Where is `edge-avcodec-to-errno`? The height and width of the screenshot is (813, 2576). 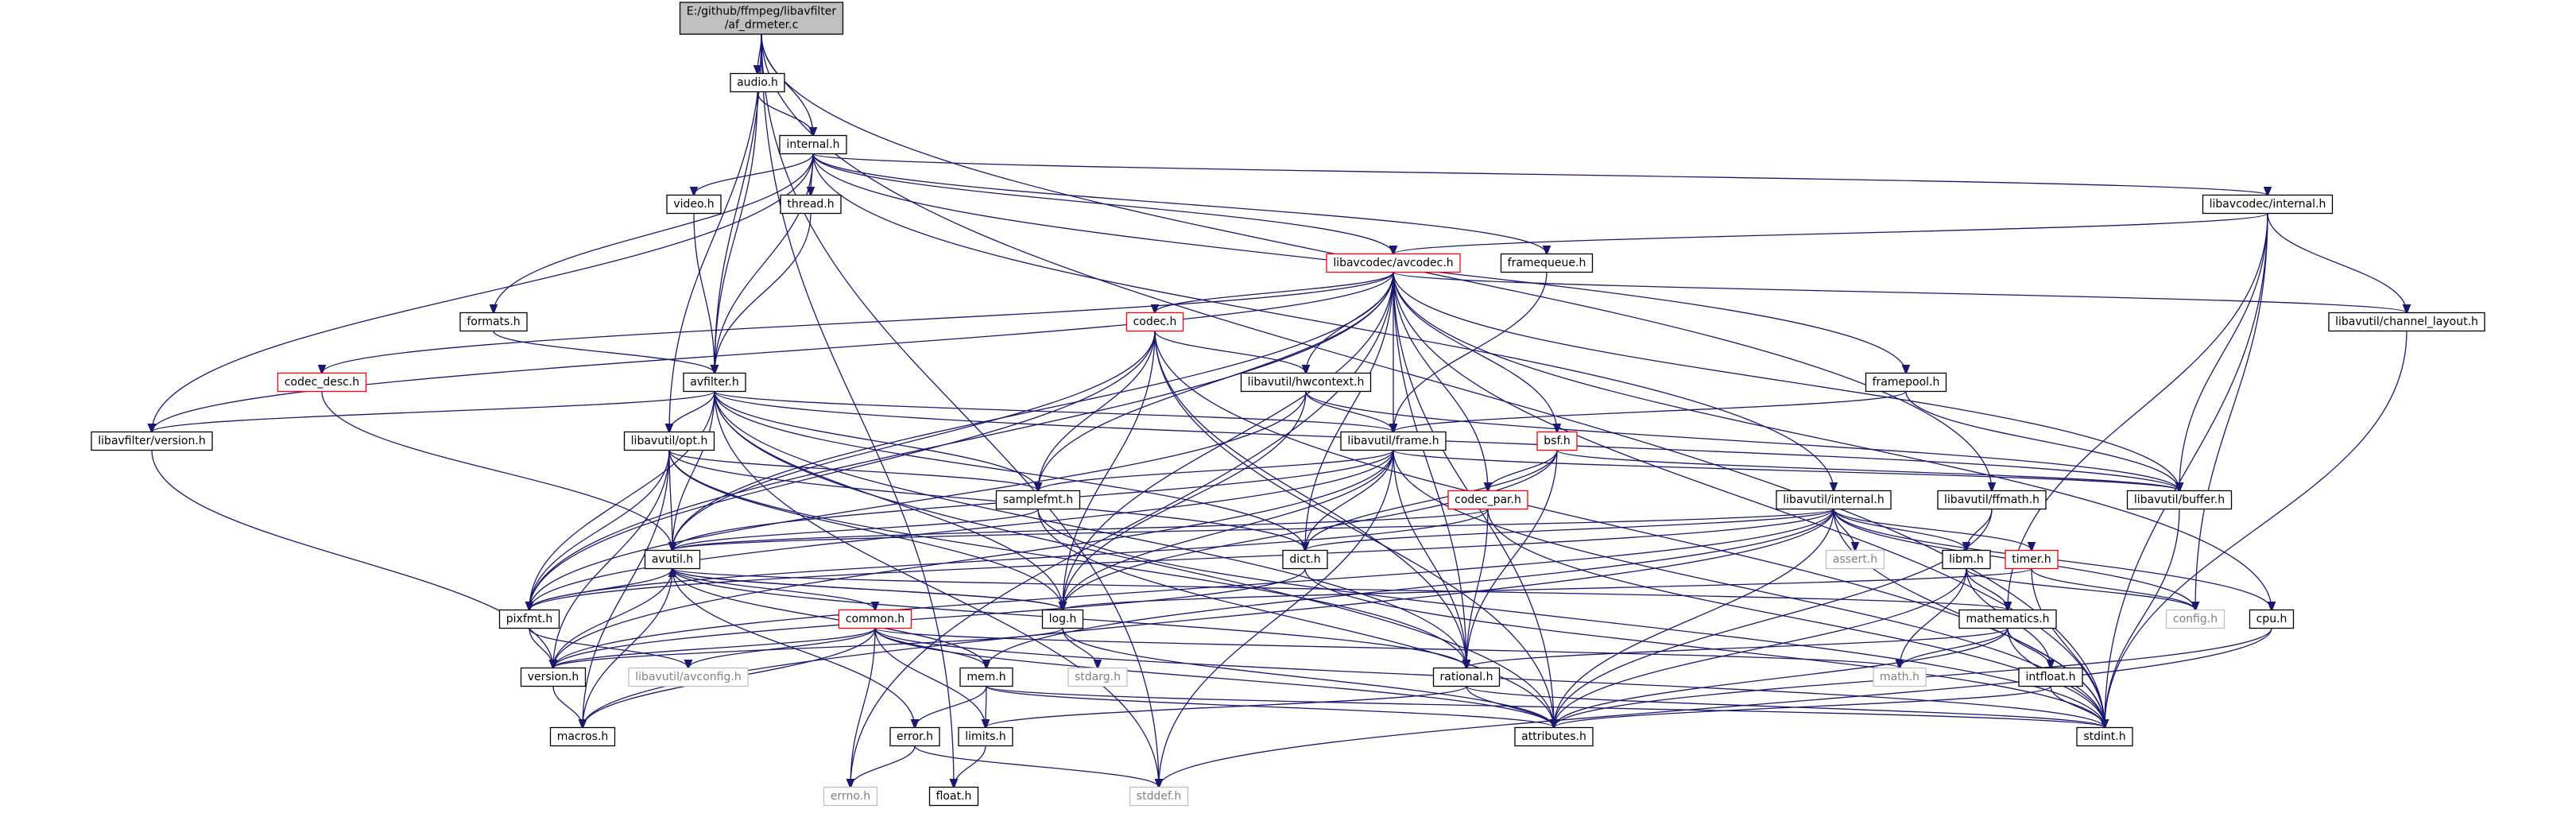
edge-avcodec-to-errno is located at coordinates (1122, 530).